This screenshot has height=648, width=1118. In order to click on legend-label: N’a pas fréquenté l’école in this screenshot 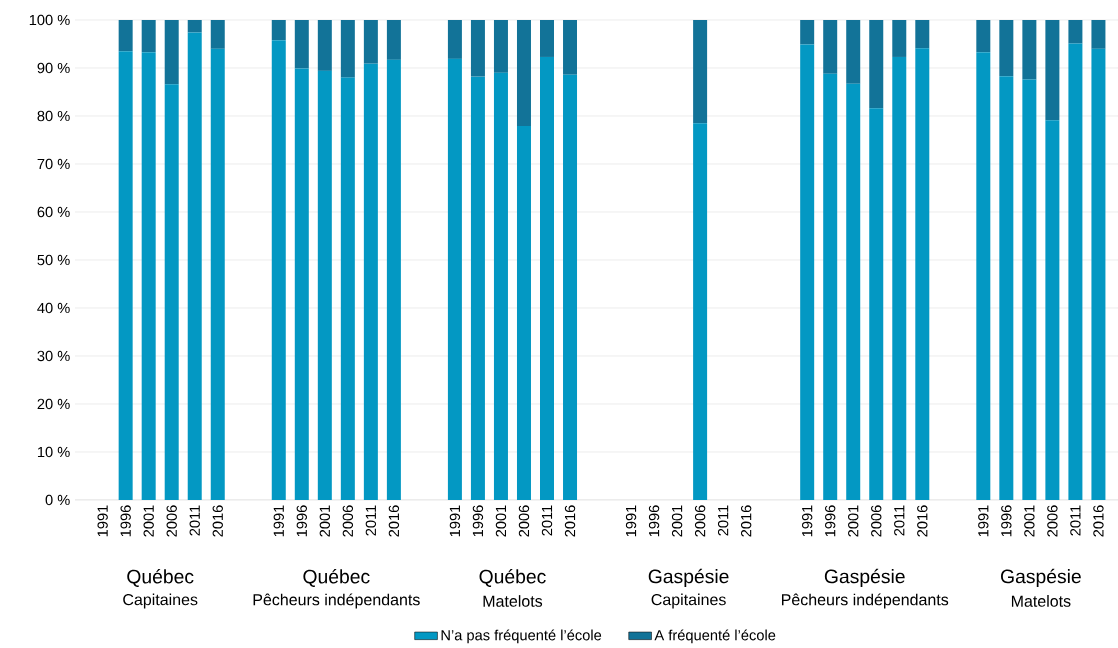, I will do `click(521, 636)`.